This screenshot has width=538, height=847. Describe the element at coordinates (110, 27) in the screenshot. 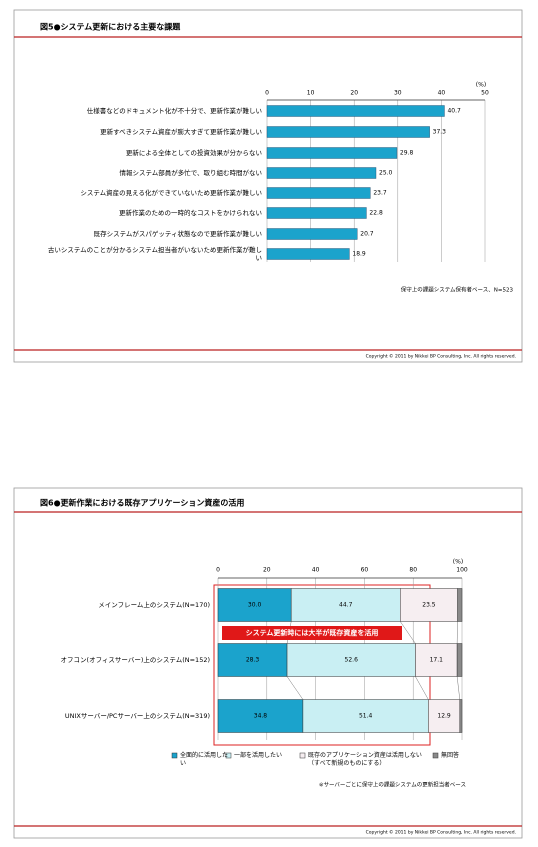

I see `chart-title: 図5●システム更新における主要な課題` at that location.